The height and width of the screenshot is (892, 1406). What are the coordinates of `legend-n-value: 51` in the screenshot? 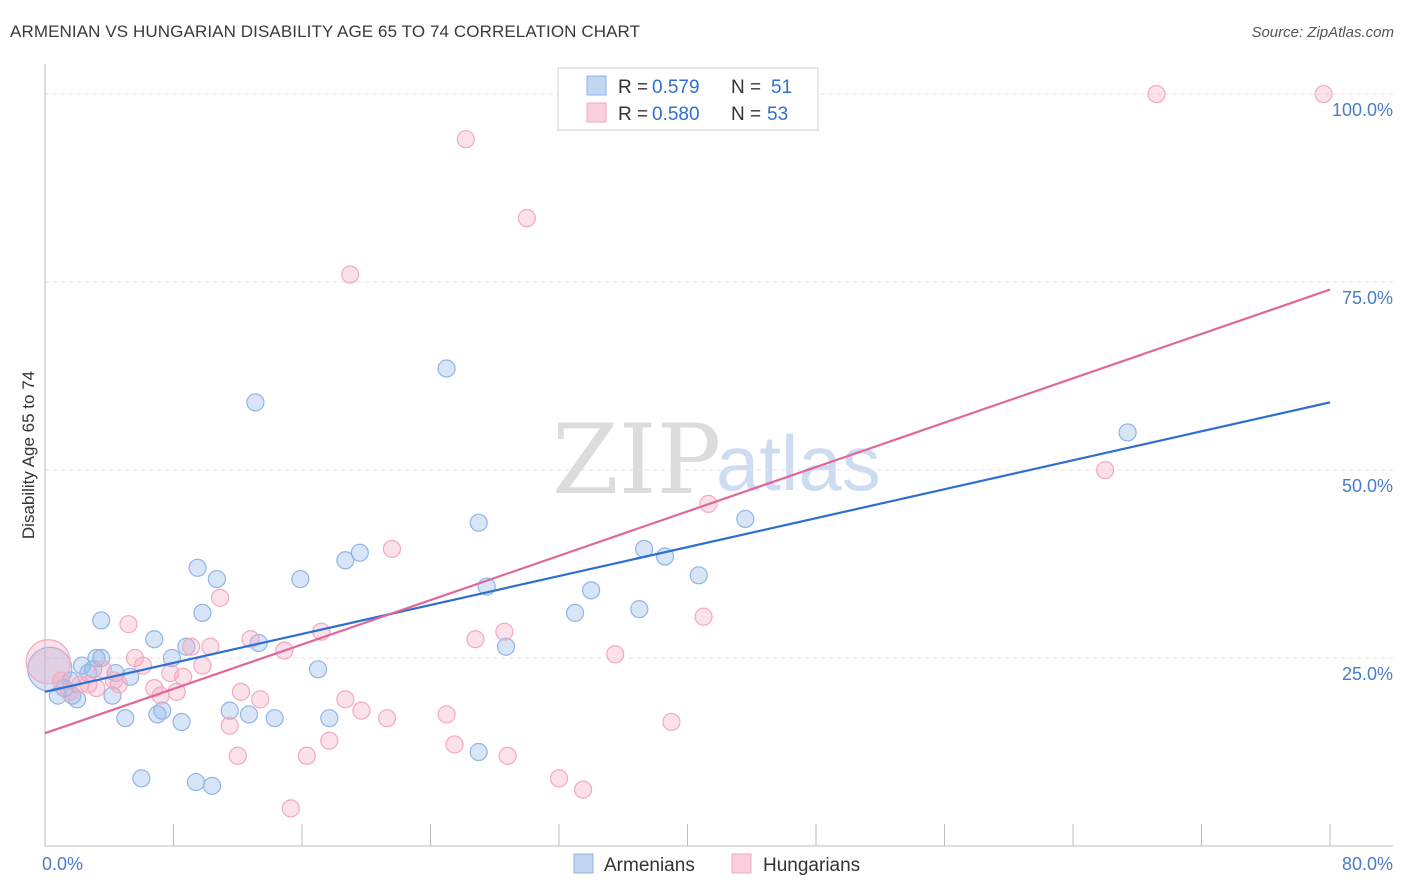 It's located at (781, 87).